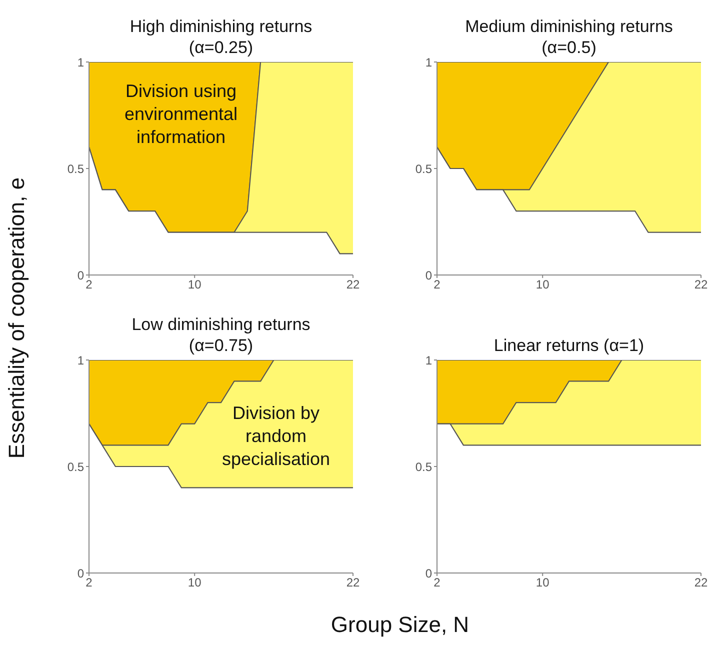  I want to click on chart-title: Medium diminishing returns (α=0.5), so click(569, 37).